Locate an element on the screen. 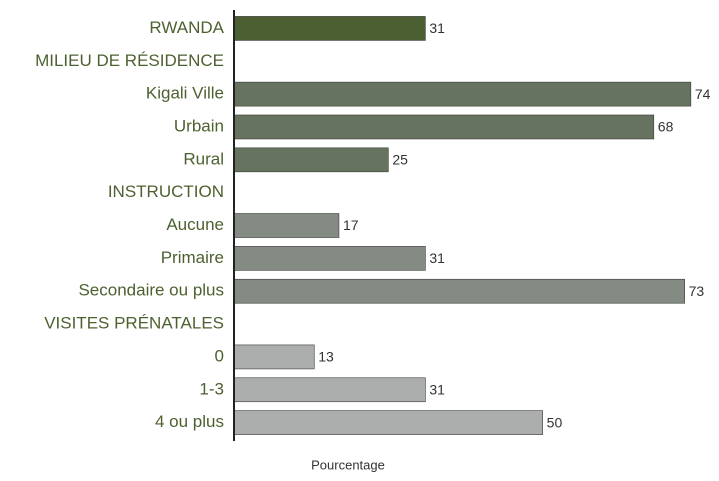 The image size is (719, 481). x-axis-title: Pourcentage is located at coordinates (348, 464).